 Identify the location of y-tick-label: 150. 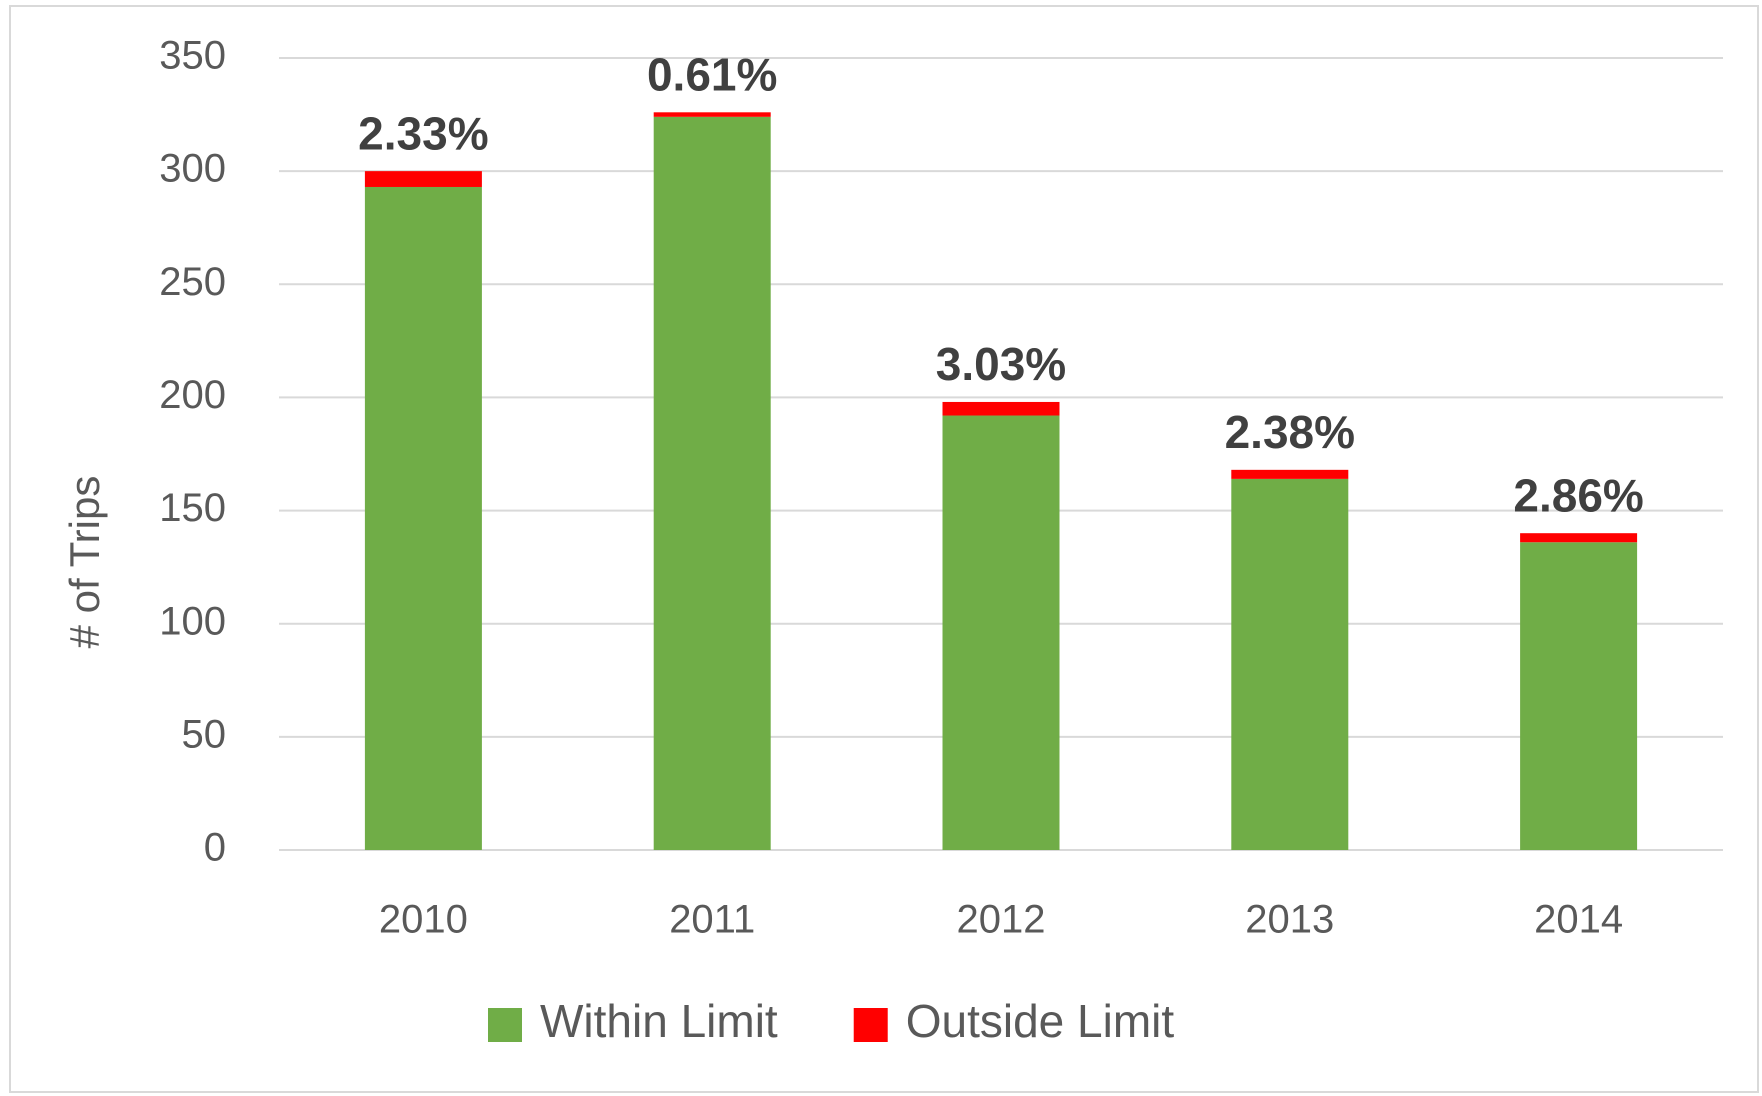
(192, 508).